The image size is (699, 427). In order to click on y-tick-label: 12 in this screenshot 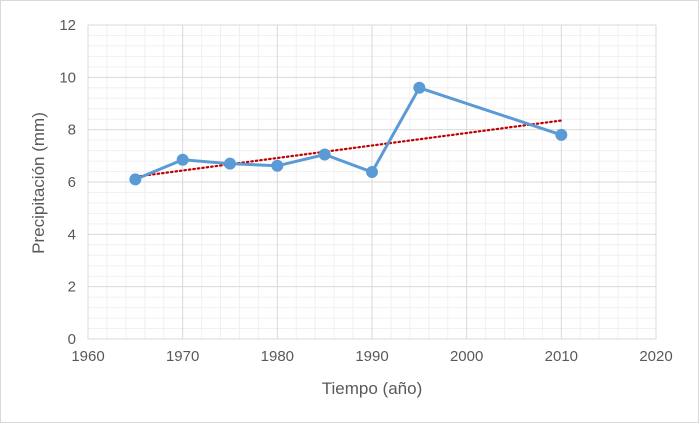, I will do `click(67, 25)`.